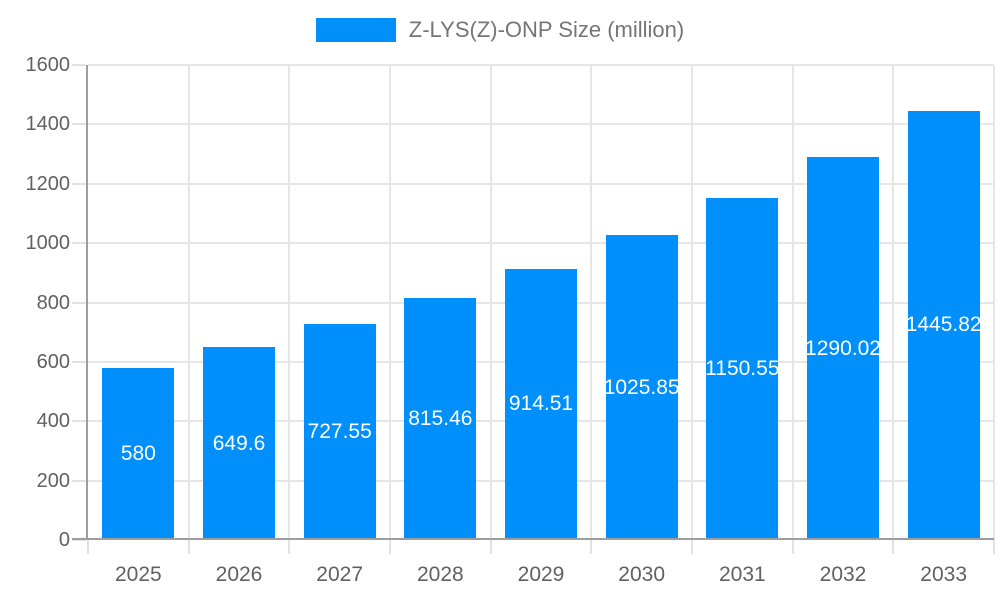 The image size is (1000, 600). Describe the element at coordinates (53, 480) in the screenshot. I see `y-axis-label: 200` at that location.